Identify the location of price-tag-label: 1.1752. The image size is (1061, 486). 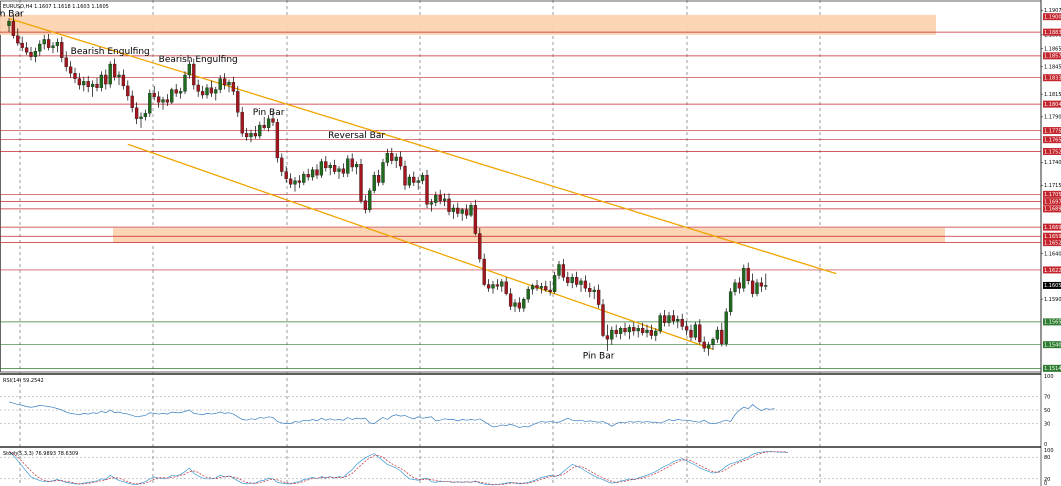
(1052, 152).